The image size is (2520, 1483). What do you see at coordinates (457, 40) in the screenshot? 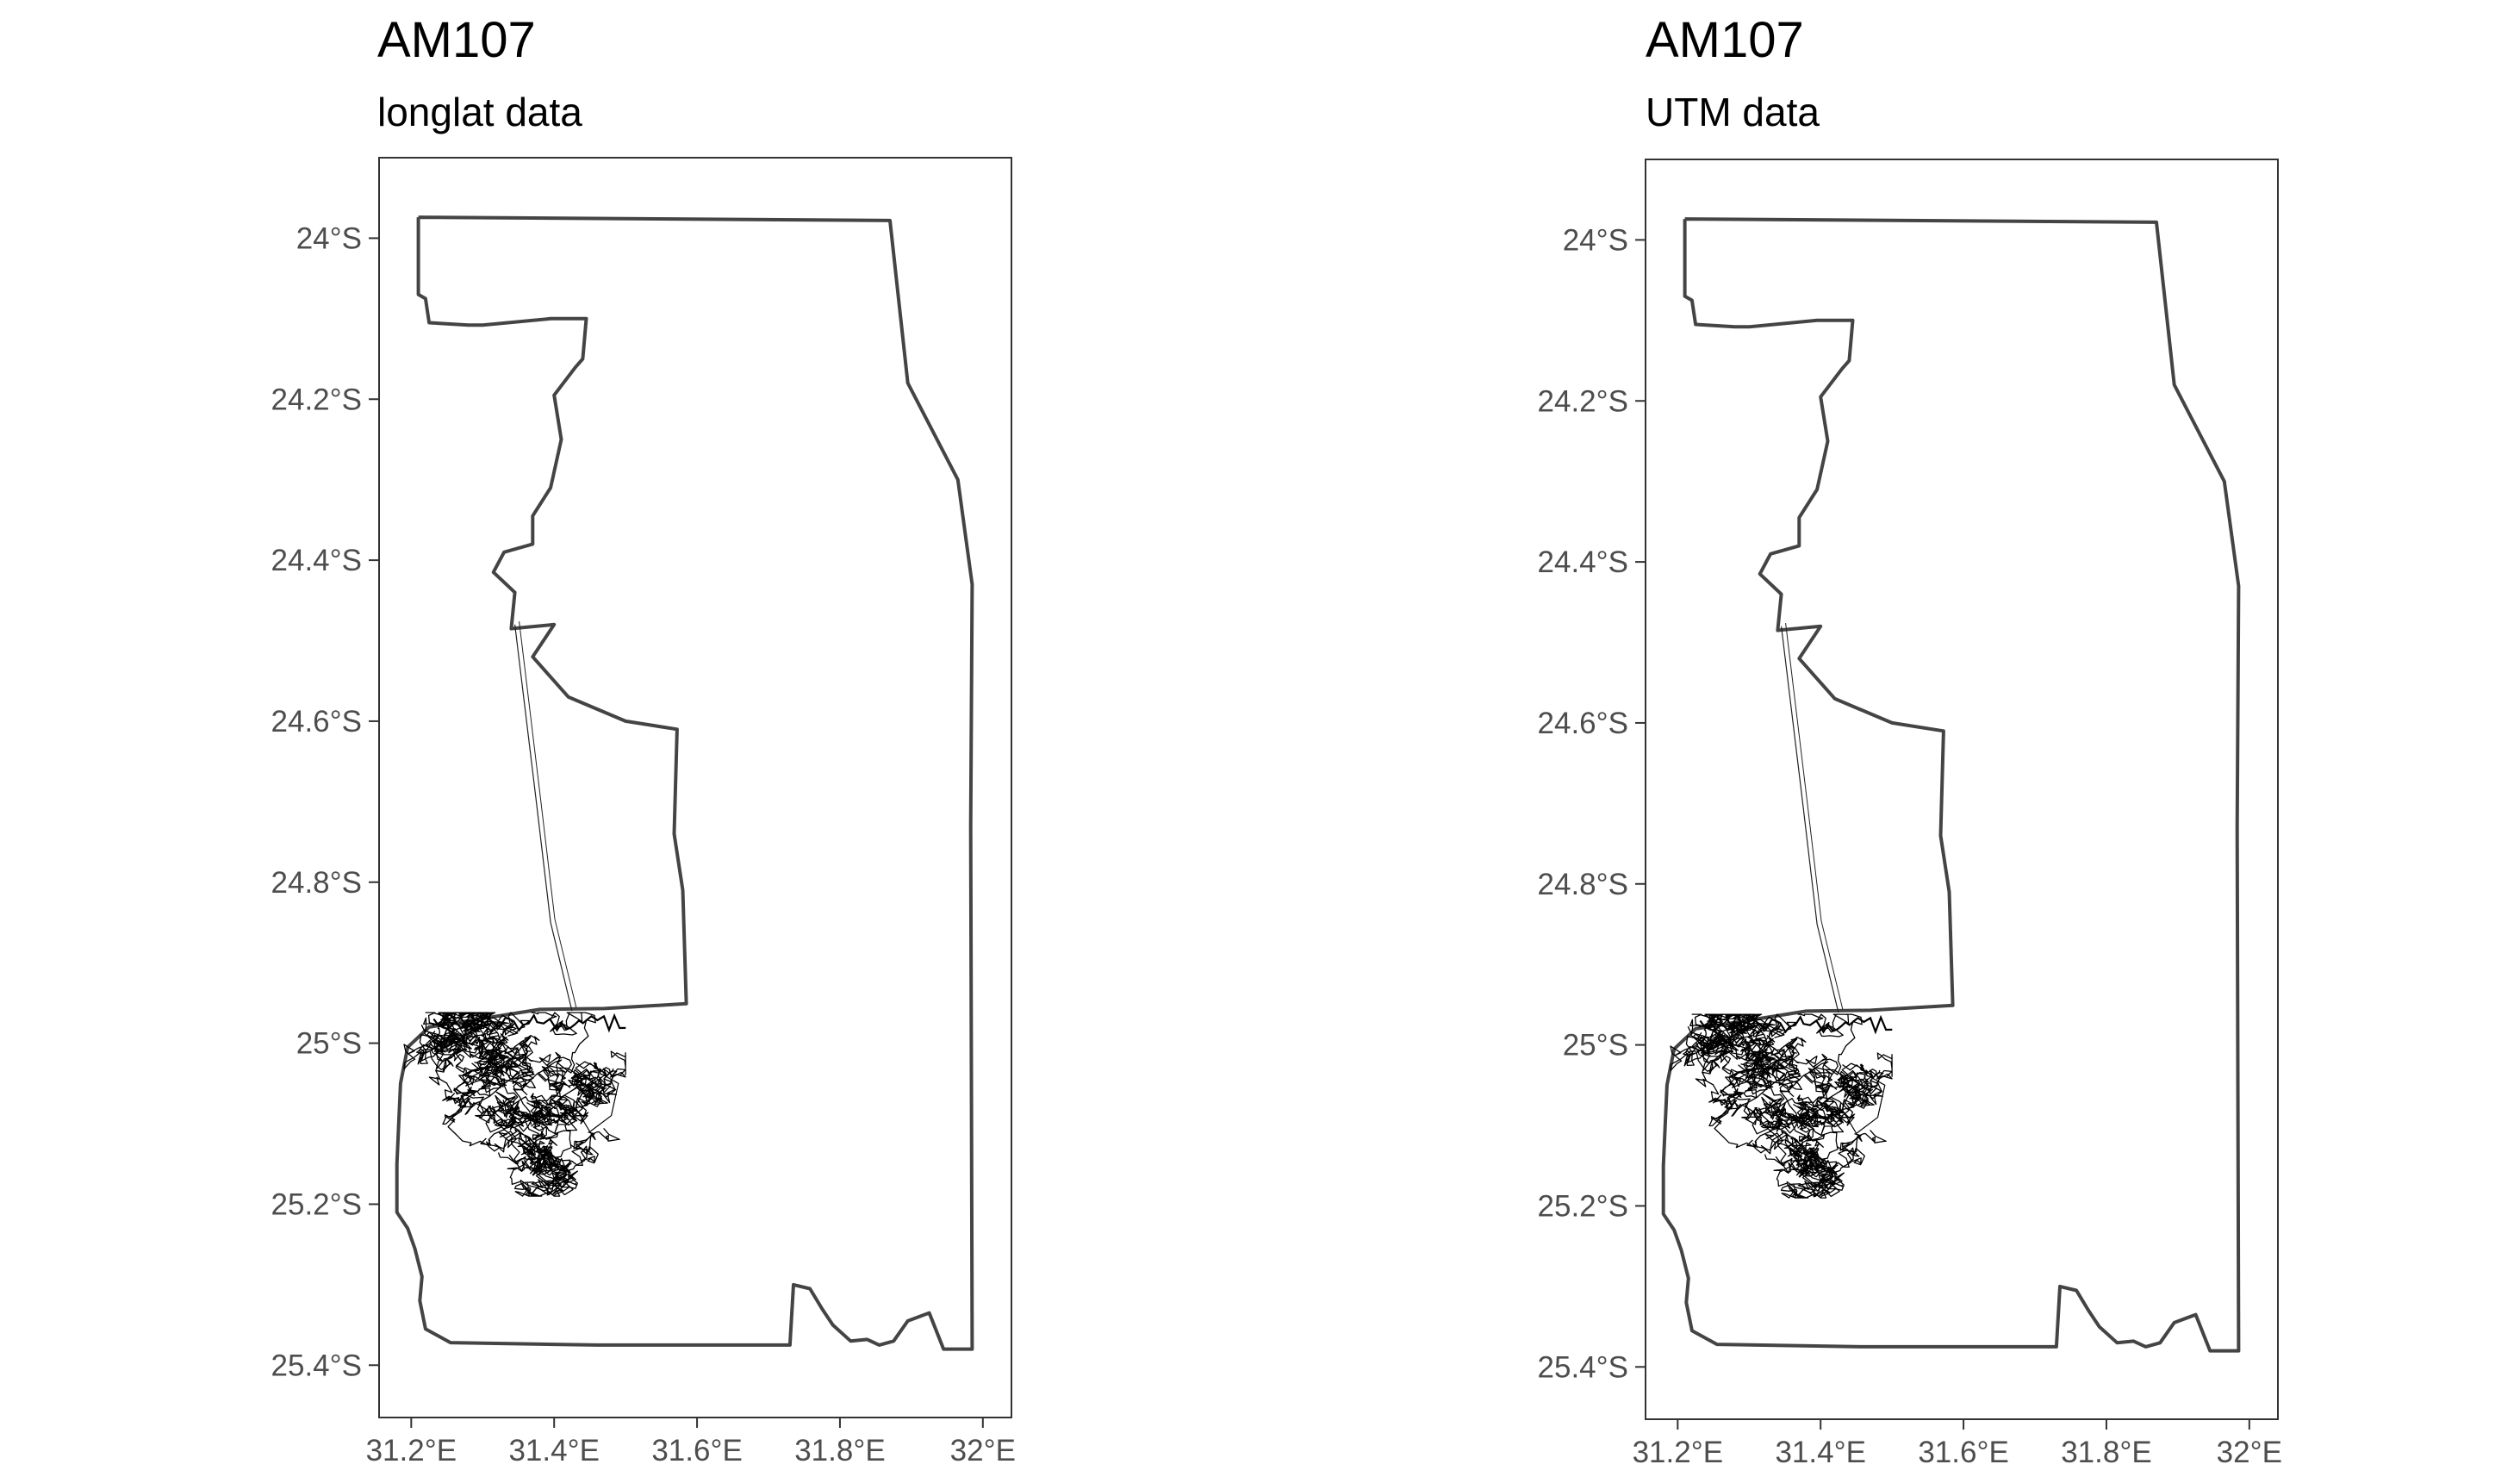
I see `panel-title: AM107` at bounding box center [457, 40].